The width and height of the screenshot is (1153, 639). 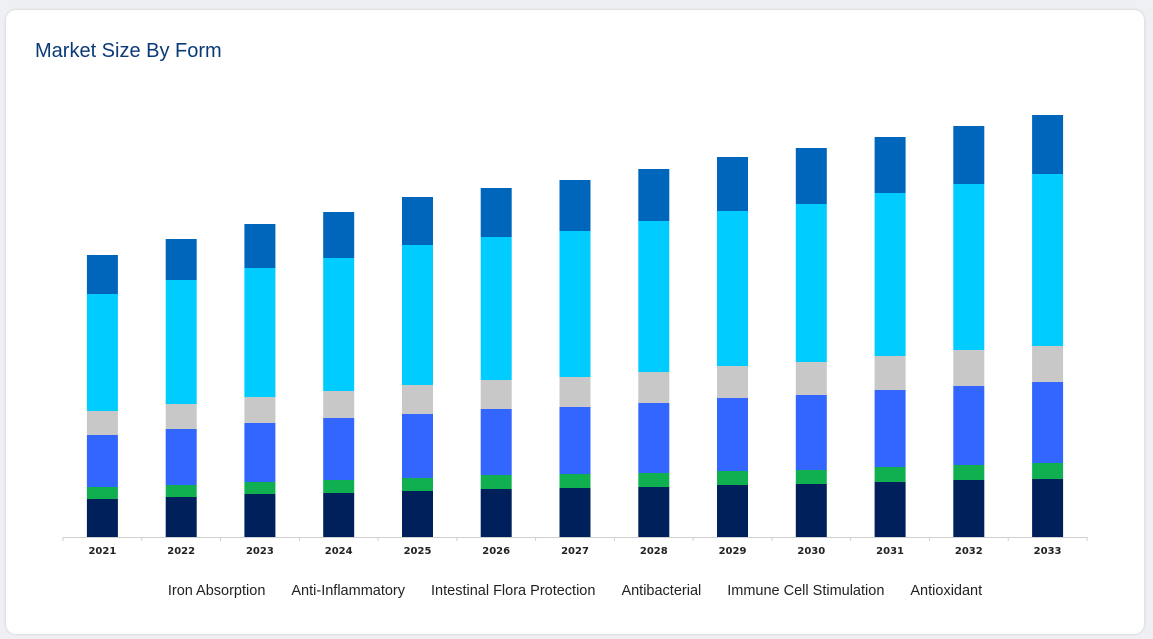 What do you see at coordinates (181, 551) in the screenshot?
I see `x-tick-label: 2022` at bounding box center [181, 551].